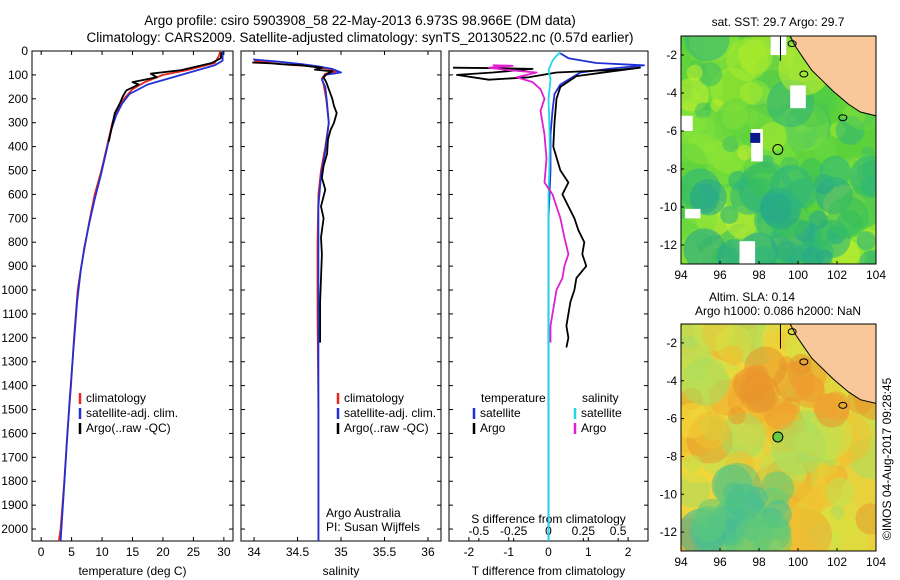 The width and height of the screenshot is (900, 580). What do you see at coordinates (671, 381) in the screenshot?
I see `map-y-tick-label: -4` at bounding box center [671, 381].